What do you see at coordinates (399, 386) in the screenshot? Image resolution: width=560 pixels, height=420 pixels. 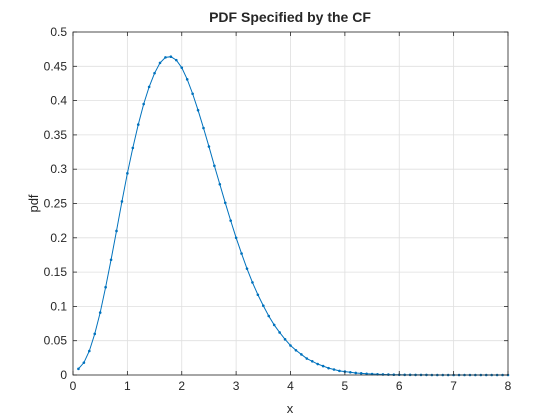 I see `x-tick-label: 6` at bounding box center [399, 386].